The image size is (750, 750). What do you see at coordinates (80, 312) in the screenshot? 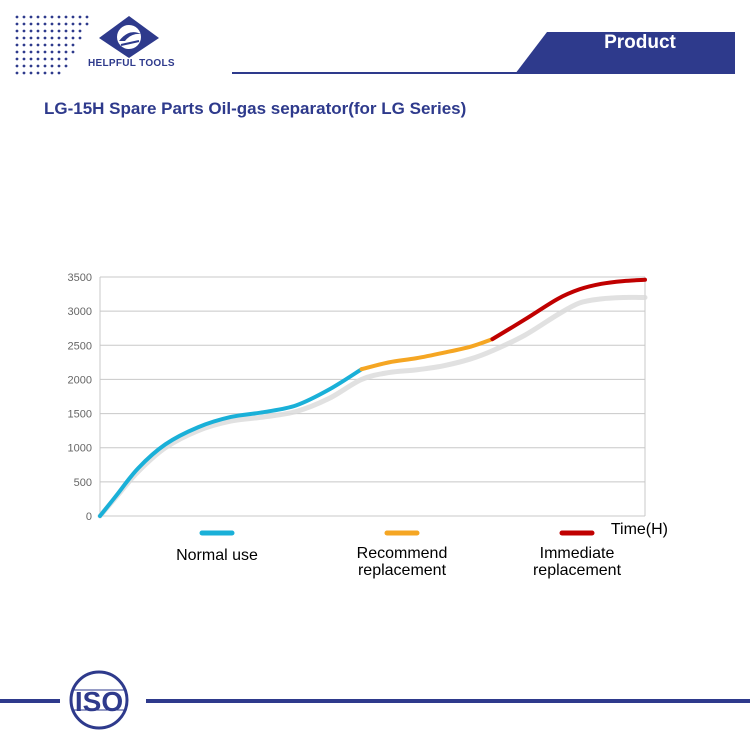
I see `y-tick-label: 3000` at bounding box center [80, 312].